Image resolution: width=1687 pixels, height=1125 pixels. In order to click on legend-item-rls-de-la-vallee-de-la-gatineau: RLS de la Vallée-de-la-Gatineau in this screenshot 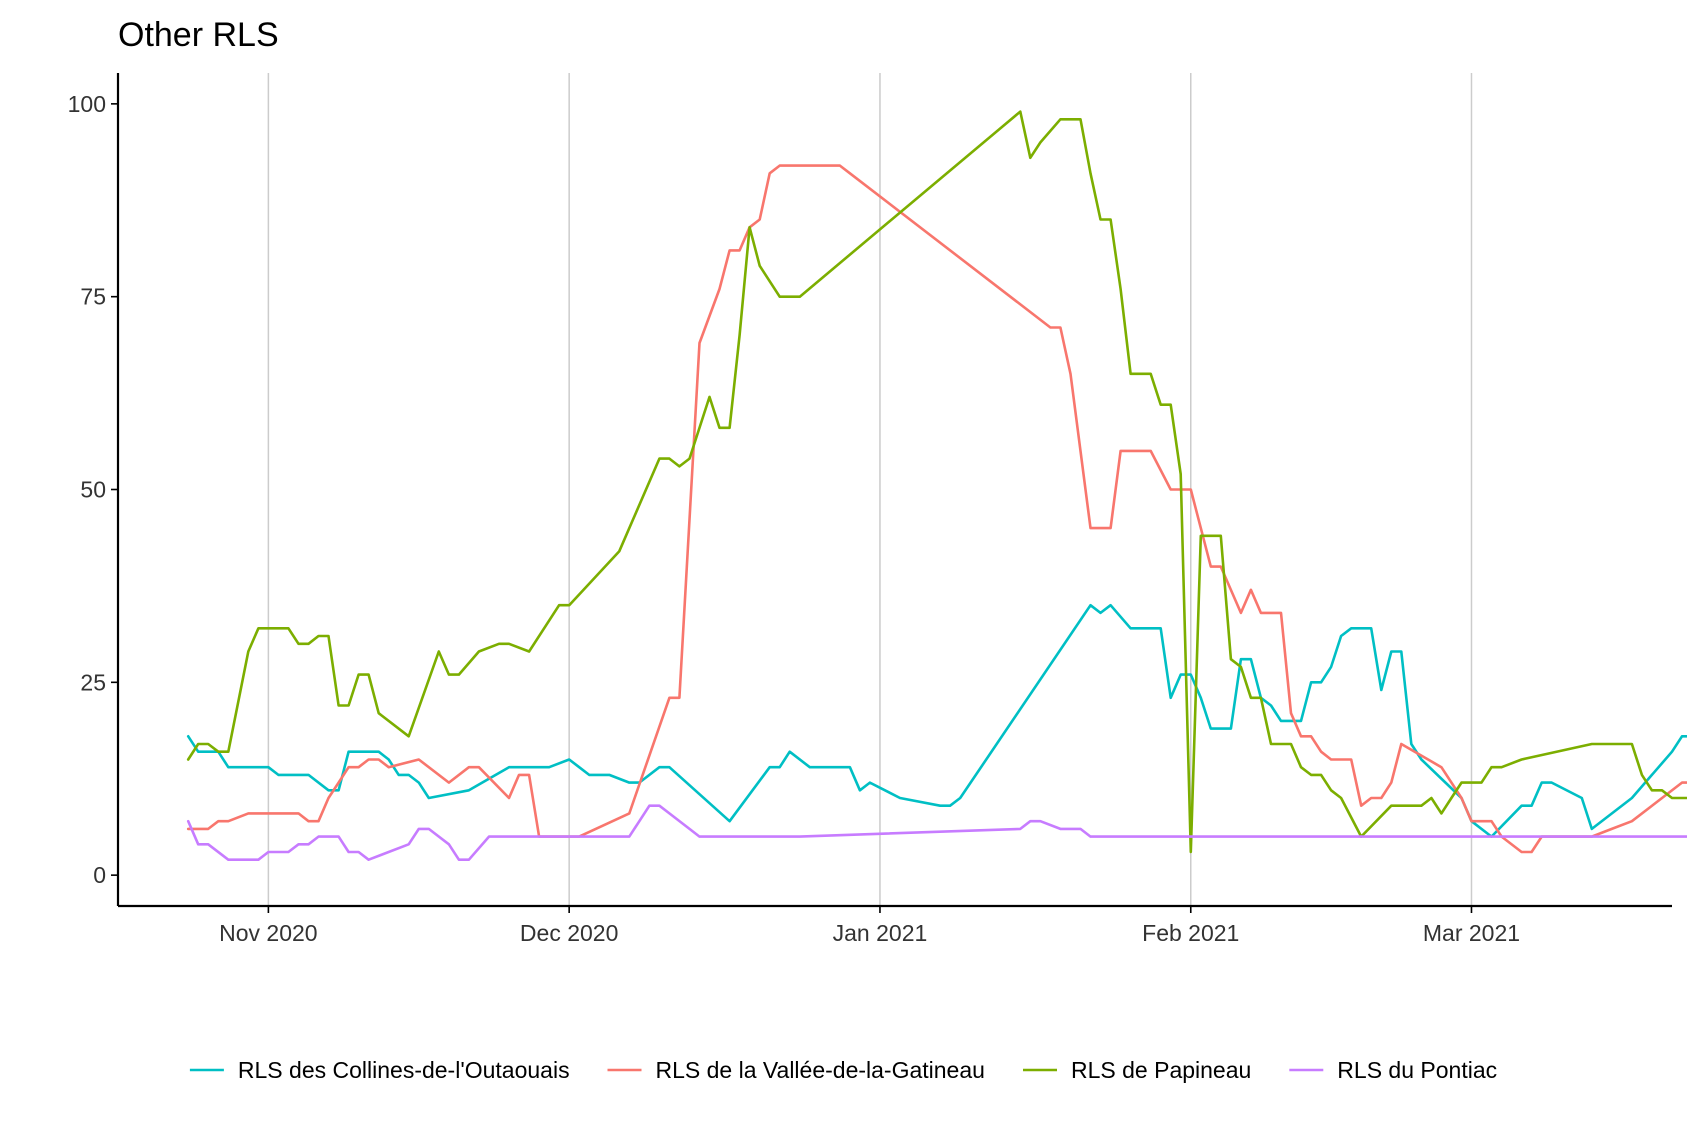, I will do `click(796, 1070)`.